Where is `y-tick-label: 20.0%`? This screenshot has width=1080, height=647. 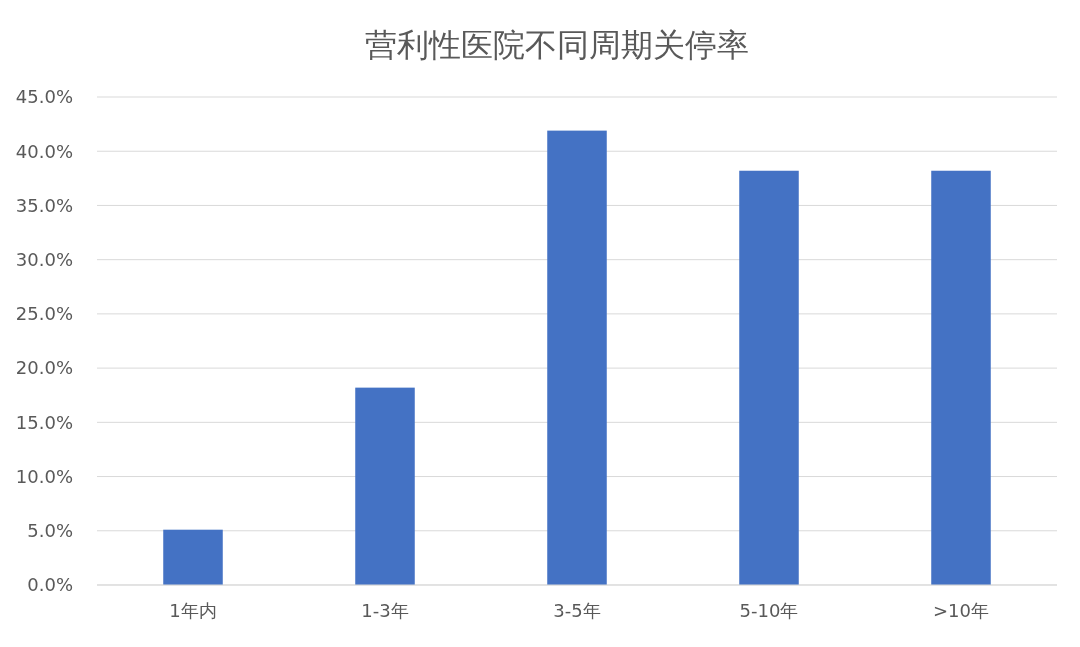
y-tick-label: 20.0% is located at coordinates (44, 368).